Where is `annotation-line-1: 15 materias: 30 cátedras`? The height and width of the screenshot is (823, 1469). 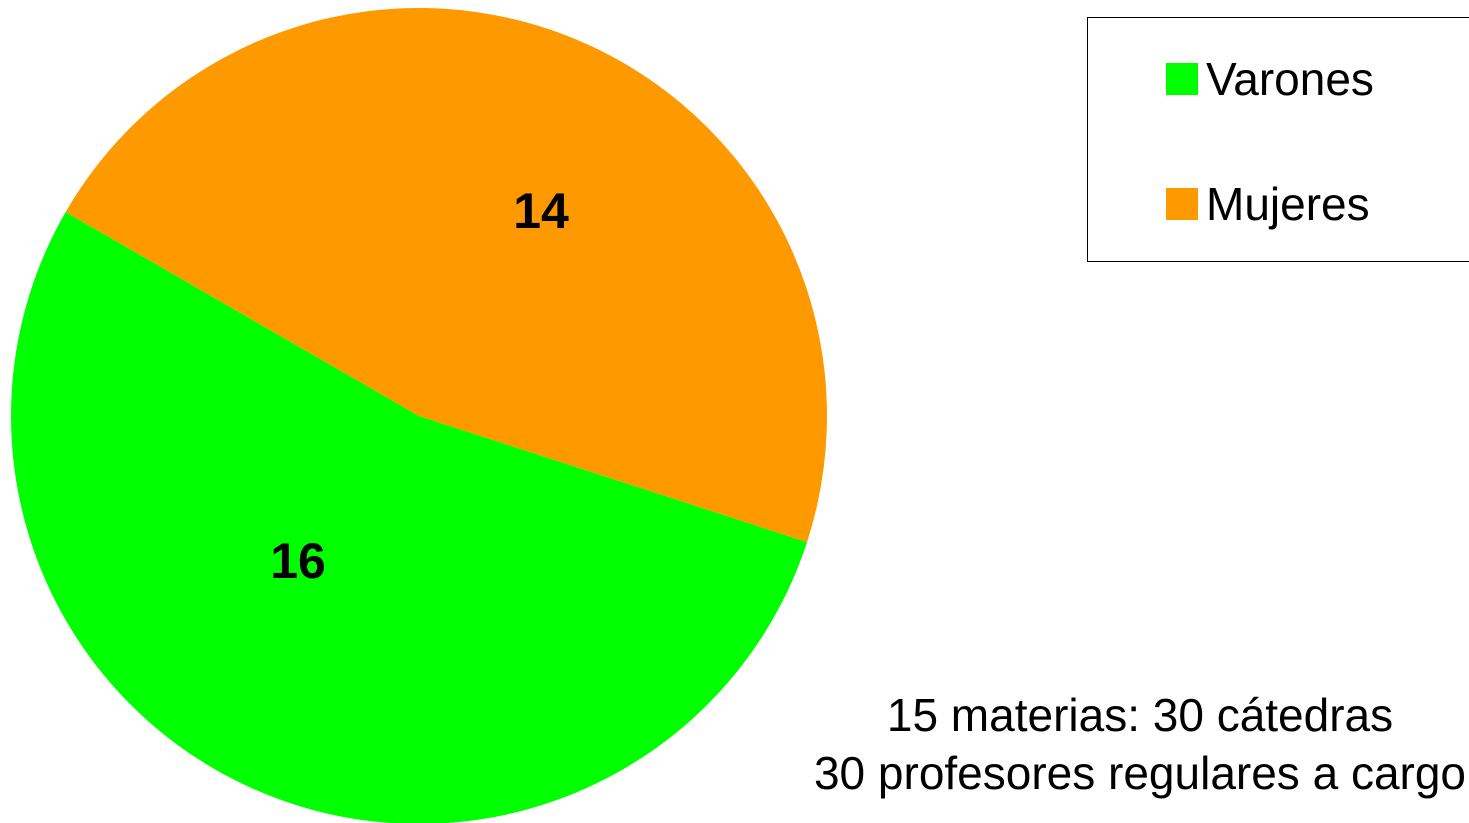 annotation-line-1: 15 materias: 30 cátedras is located at coordinates (1140, 715).